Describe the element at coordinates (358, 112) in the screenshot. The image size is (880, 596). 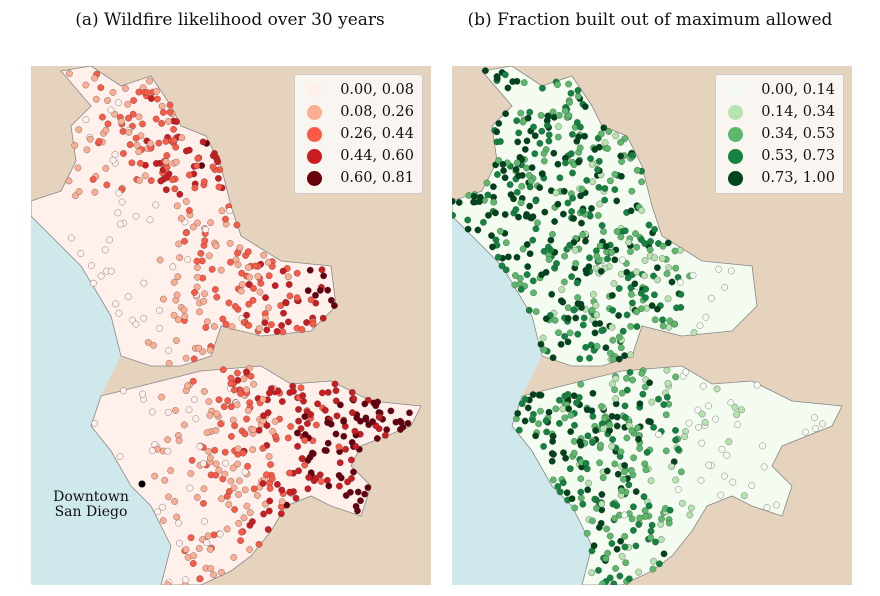
I see `legend-item: 0.08, 0.26` at that location.